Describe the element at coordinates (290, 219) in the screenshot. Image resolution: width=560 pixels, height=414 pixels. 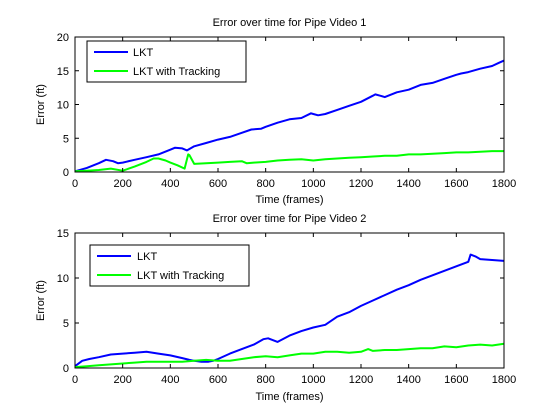
I see `chart-title: Error over time for Pipe Video 2` at that location.